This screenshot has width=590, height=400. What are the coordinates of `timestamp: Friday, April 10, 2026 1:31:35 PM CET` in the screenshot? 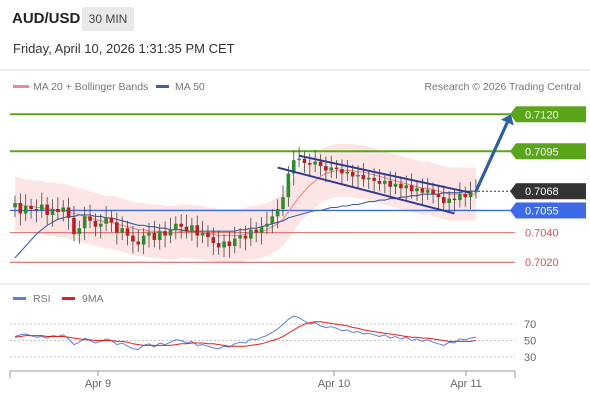 It's located at (124, 48).